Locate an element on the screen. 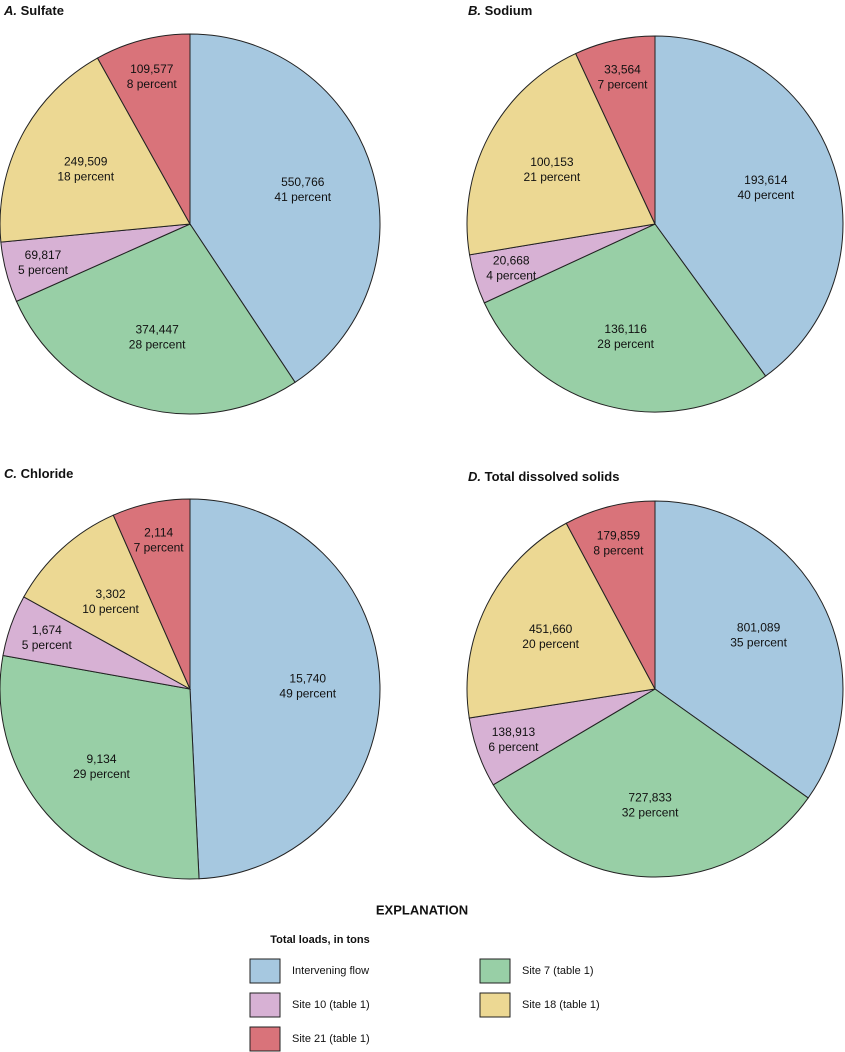 Image resolution: width=845 pixels, height=1052 pixels. value-label: 193,614 is located at coordinates (766, 180).